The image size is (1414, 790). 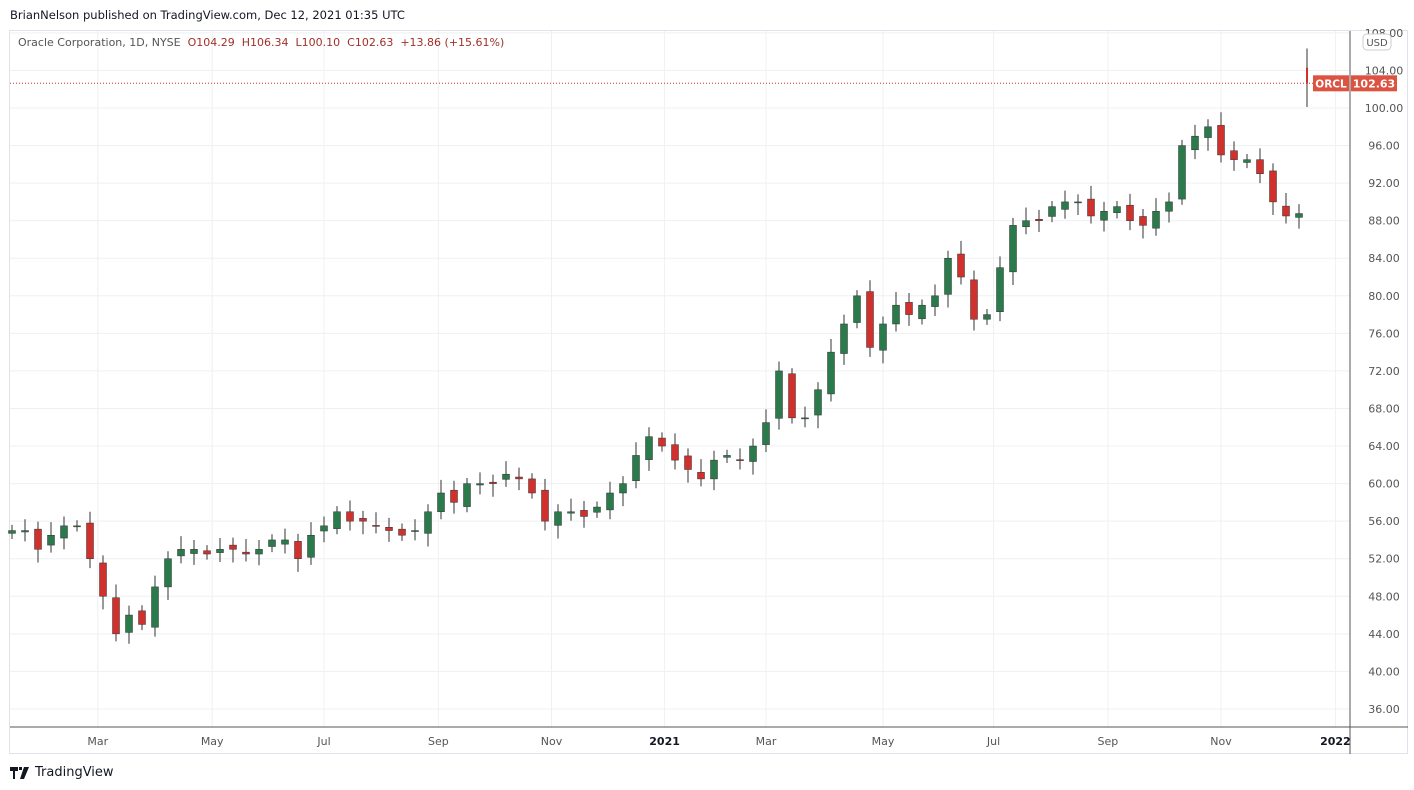 What do you see at coordinates (1384, 596) in the screenshot?
I see `price-tick-label: 48.00` at bounding box center [1384, 596].